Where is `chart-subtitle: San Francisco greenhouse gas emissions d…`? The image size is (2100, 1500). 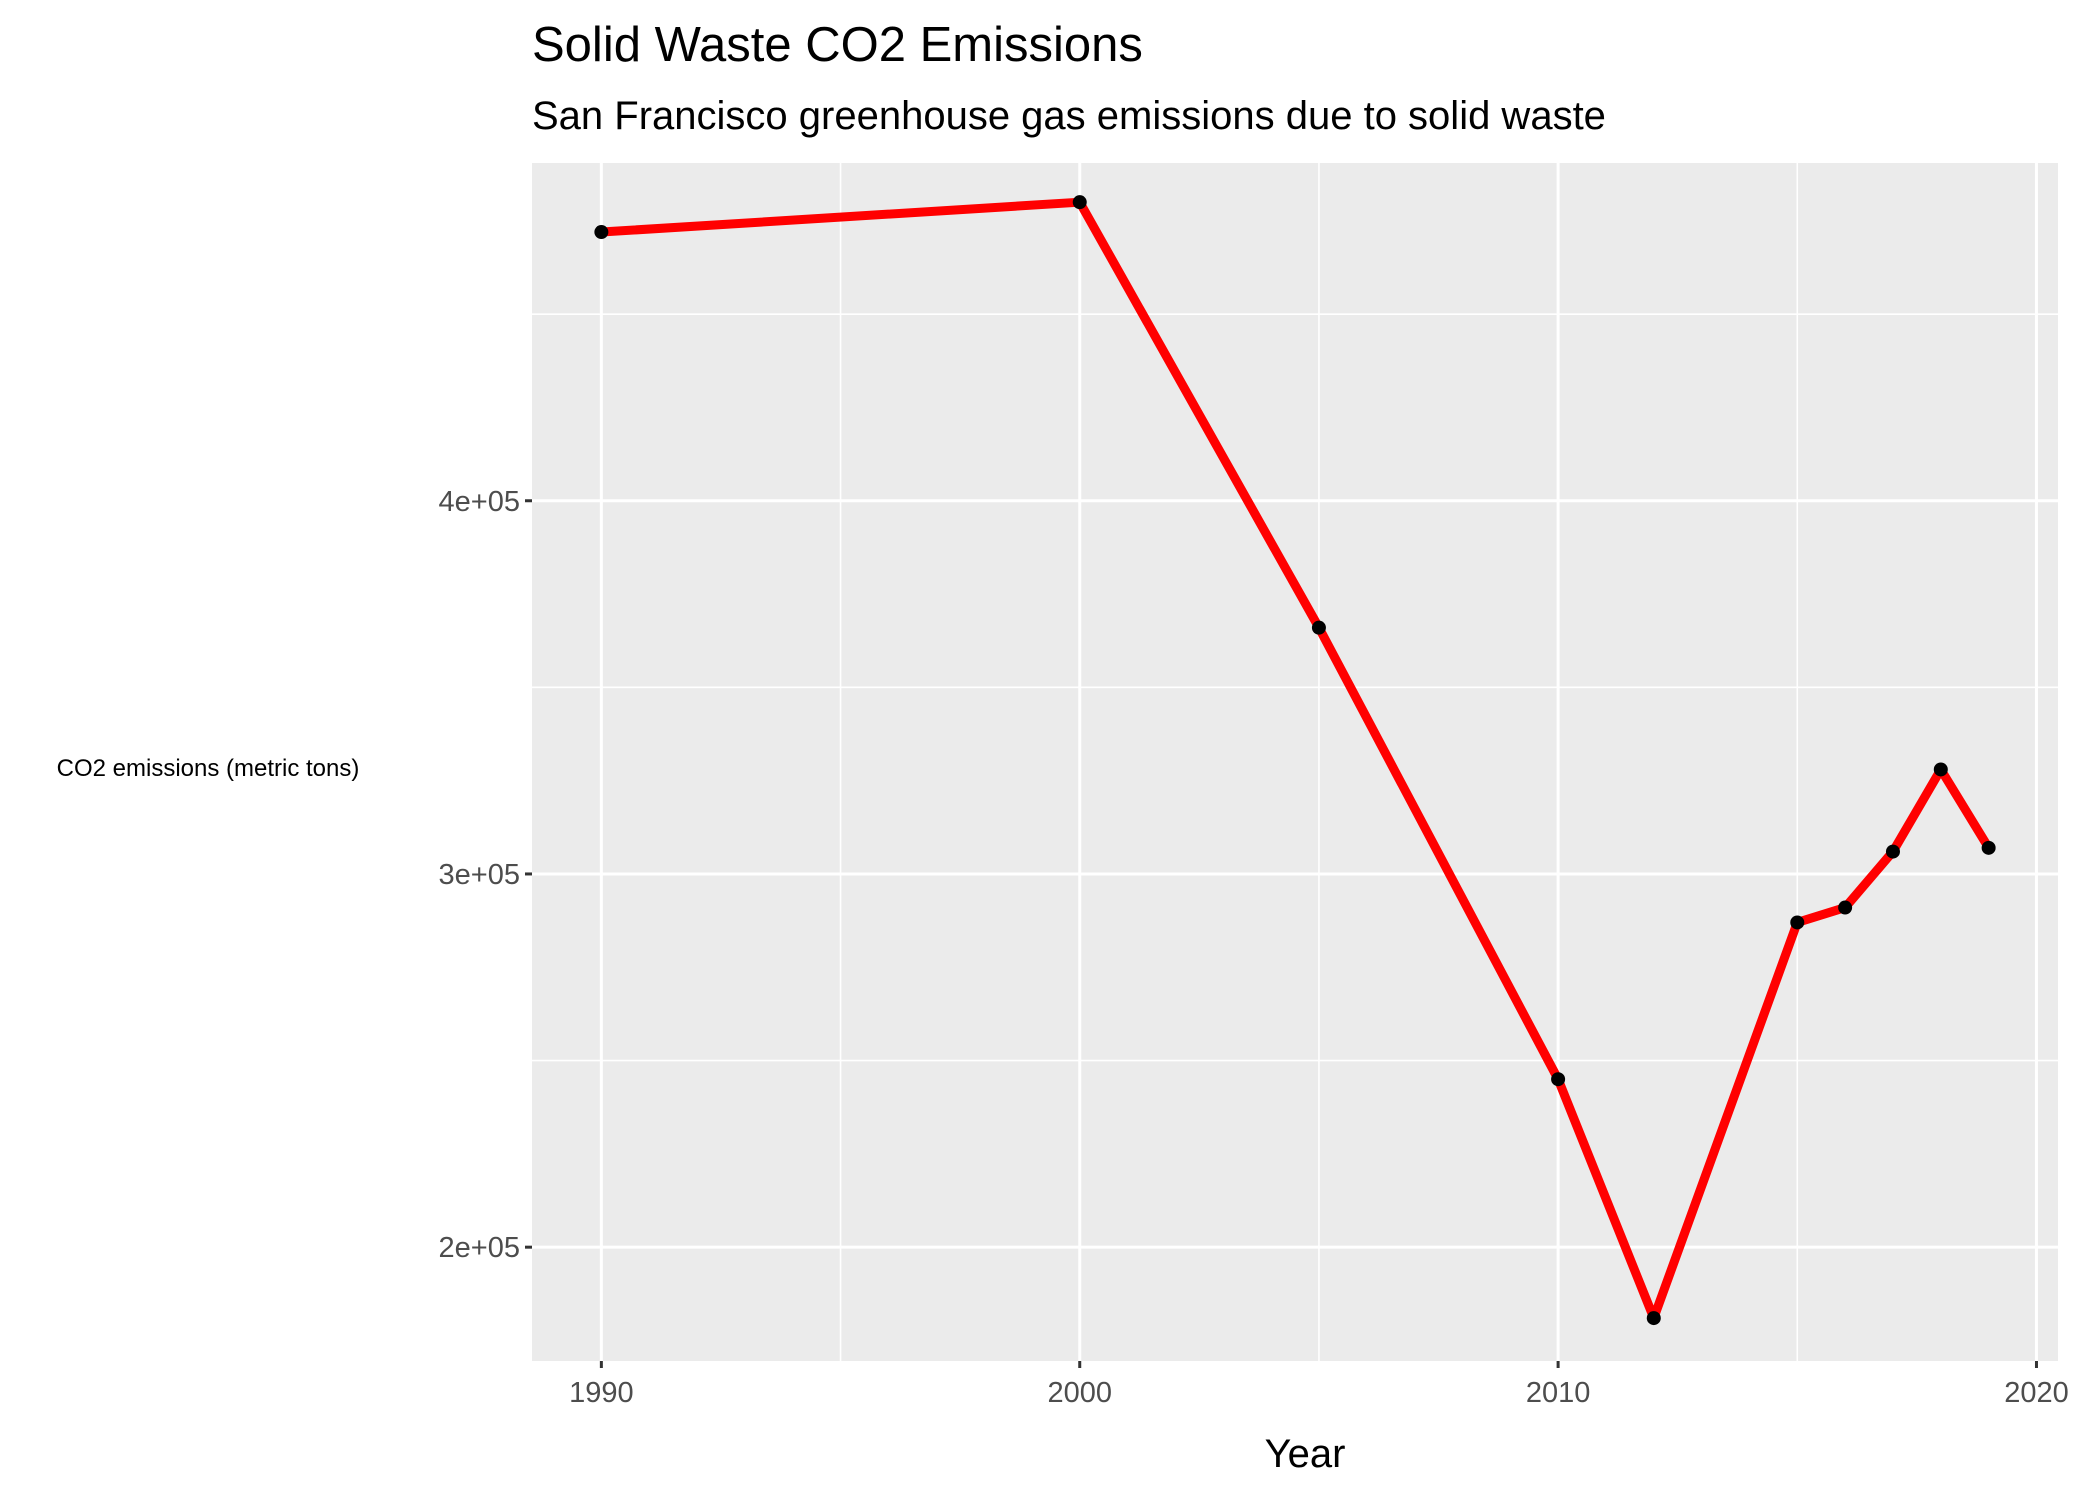 chart-subtitle: San Francisco greenhouse gas emissions d… is located at coordinates (1069, 116).